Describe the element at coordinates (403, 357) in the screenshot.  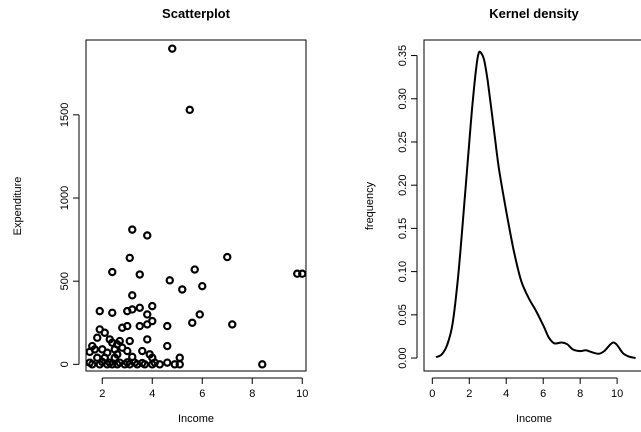
I see `kernel-density-y-tick-label: 0.00` at that location.